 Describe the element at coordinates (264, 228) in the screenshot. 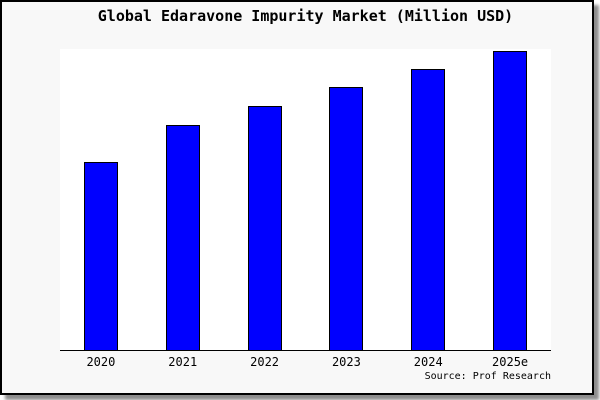

I see `bar-2022` at that location.